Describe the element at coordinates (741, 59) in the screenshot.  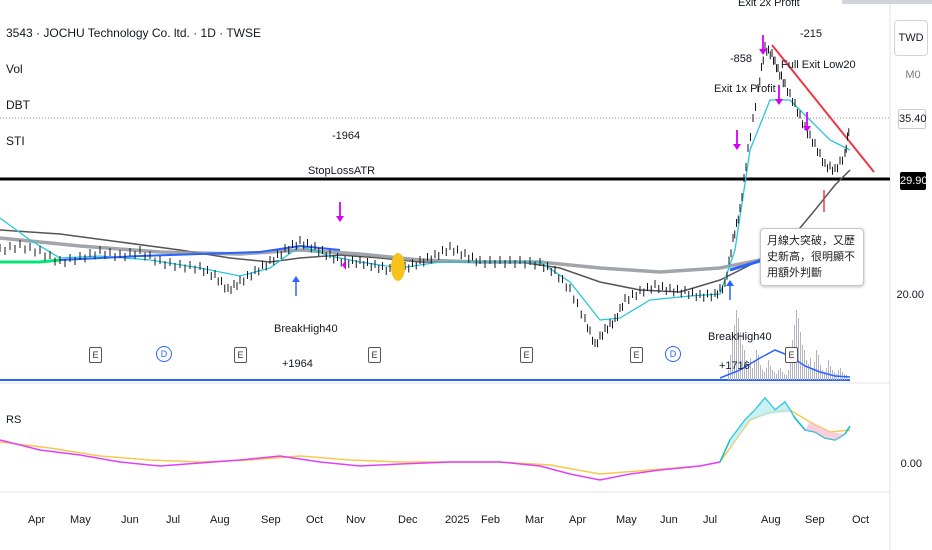
I see `exit1x-value: -858` at that location.